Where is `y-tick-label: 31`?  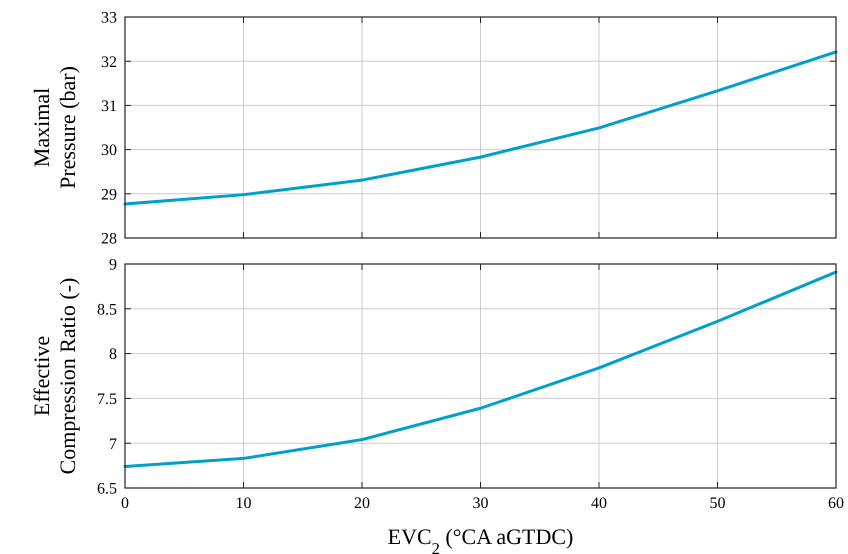
y-tick-label: 31 is located at coordinates (109, 106).